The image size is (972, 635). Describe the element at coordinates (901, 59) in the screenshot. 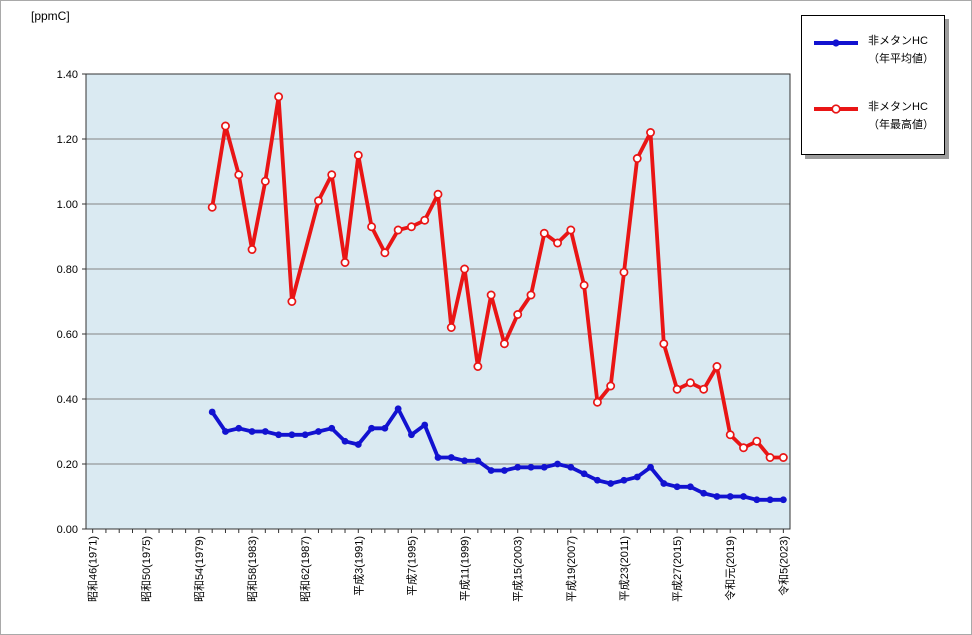

I see `legend-label-average-line2: （年平均値）` at that location.